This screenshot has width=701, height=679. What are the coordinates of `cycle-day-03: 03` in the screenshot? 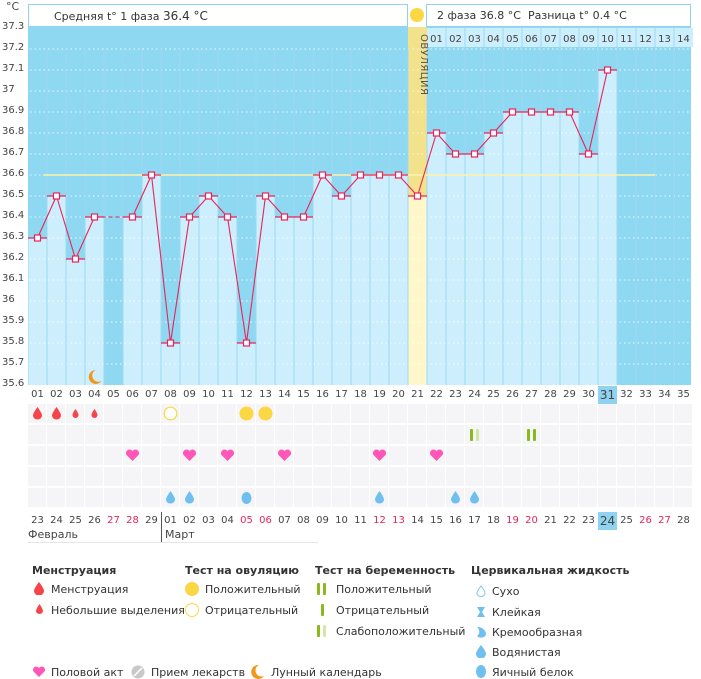 It's located at (75, 394).